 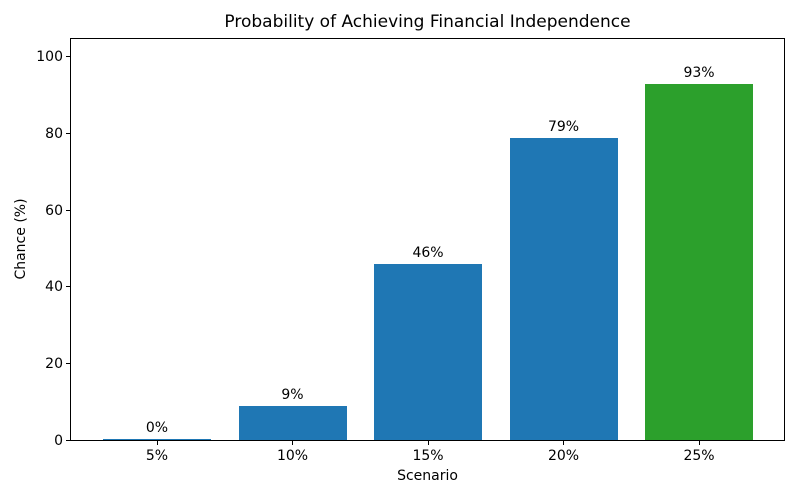 I want to click on bar-value-label: 0%, so click(x=157, y=428).